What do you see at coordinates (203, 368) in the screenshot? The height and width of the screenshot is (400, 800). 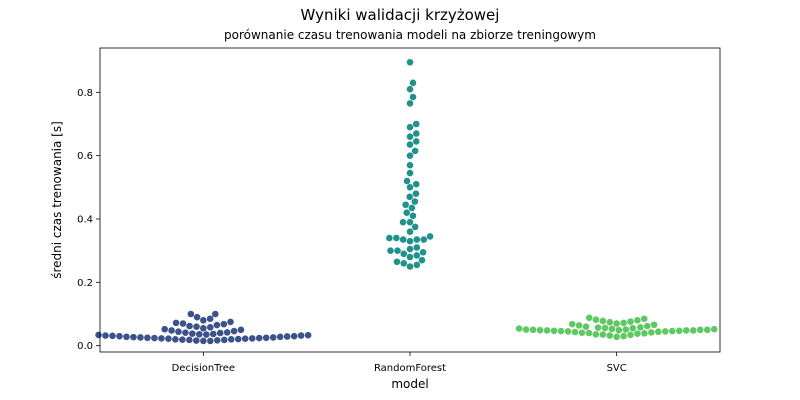 I see `x-tick-label: DecisionTree` at bounding box center [203, 368].